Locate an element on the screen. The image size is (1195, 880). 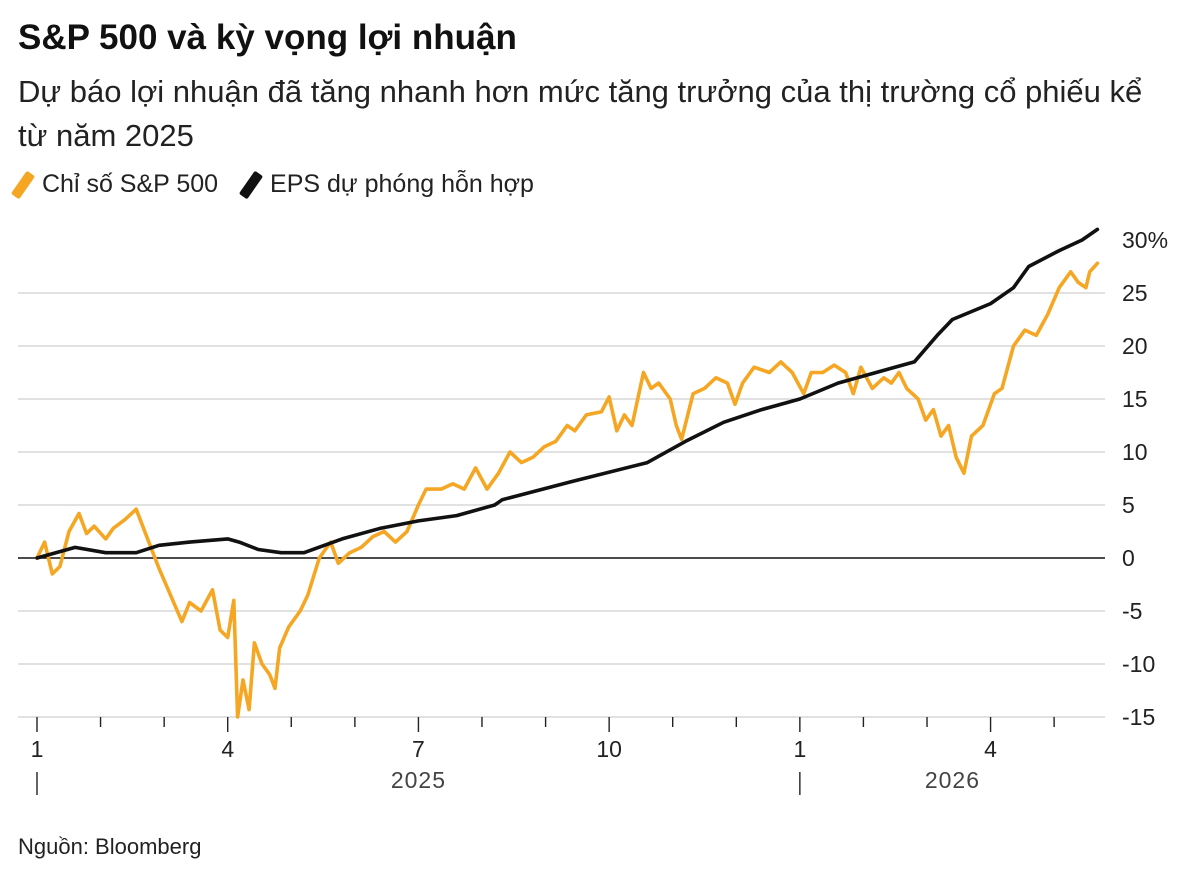
y-tick-label: 15 is located at coordinates (1135, 399).